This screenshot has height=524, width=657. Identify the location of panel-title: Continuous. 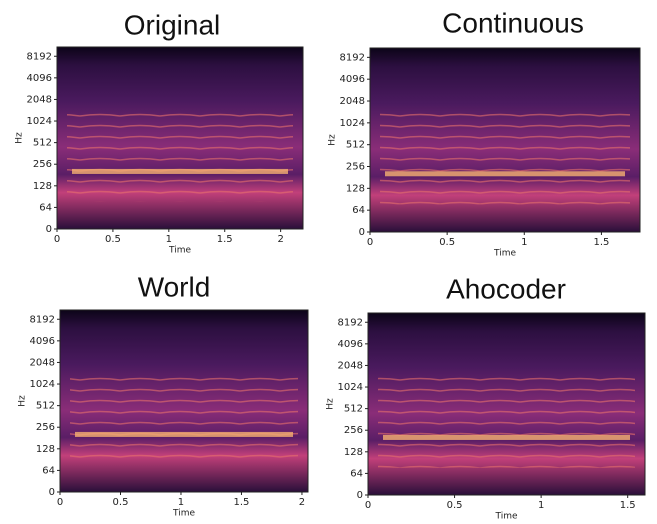
(513, 22).